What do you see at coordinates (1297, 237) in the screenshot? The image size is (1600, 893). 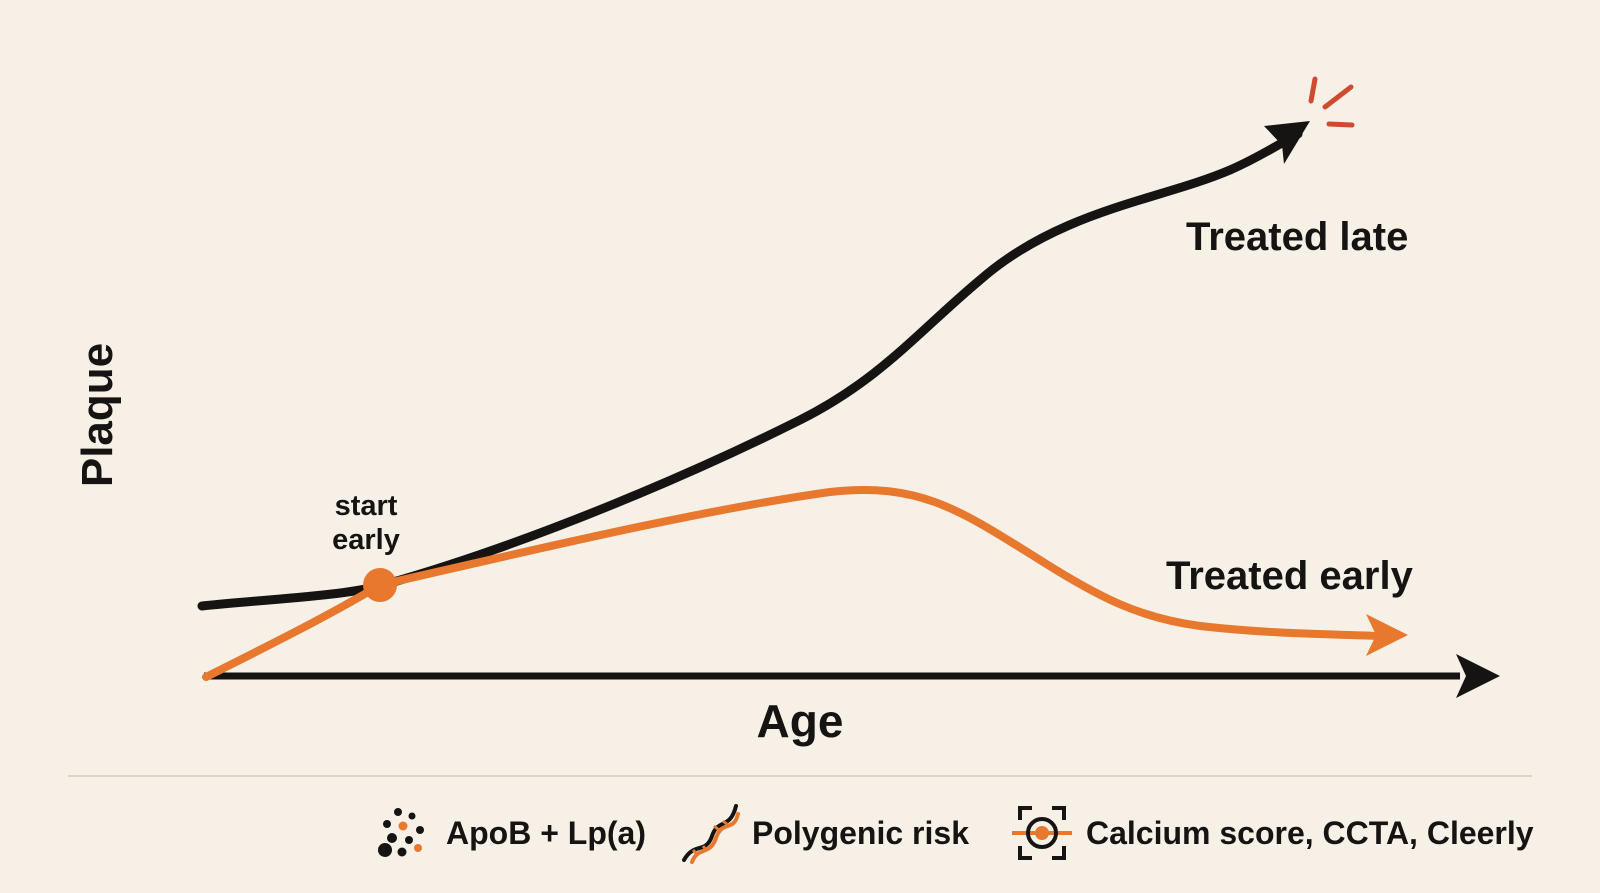 I see `treated-late-label: Treated late` at bounding box center [1297, 237].